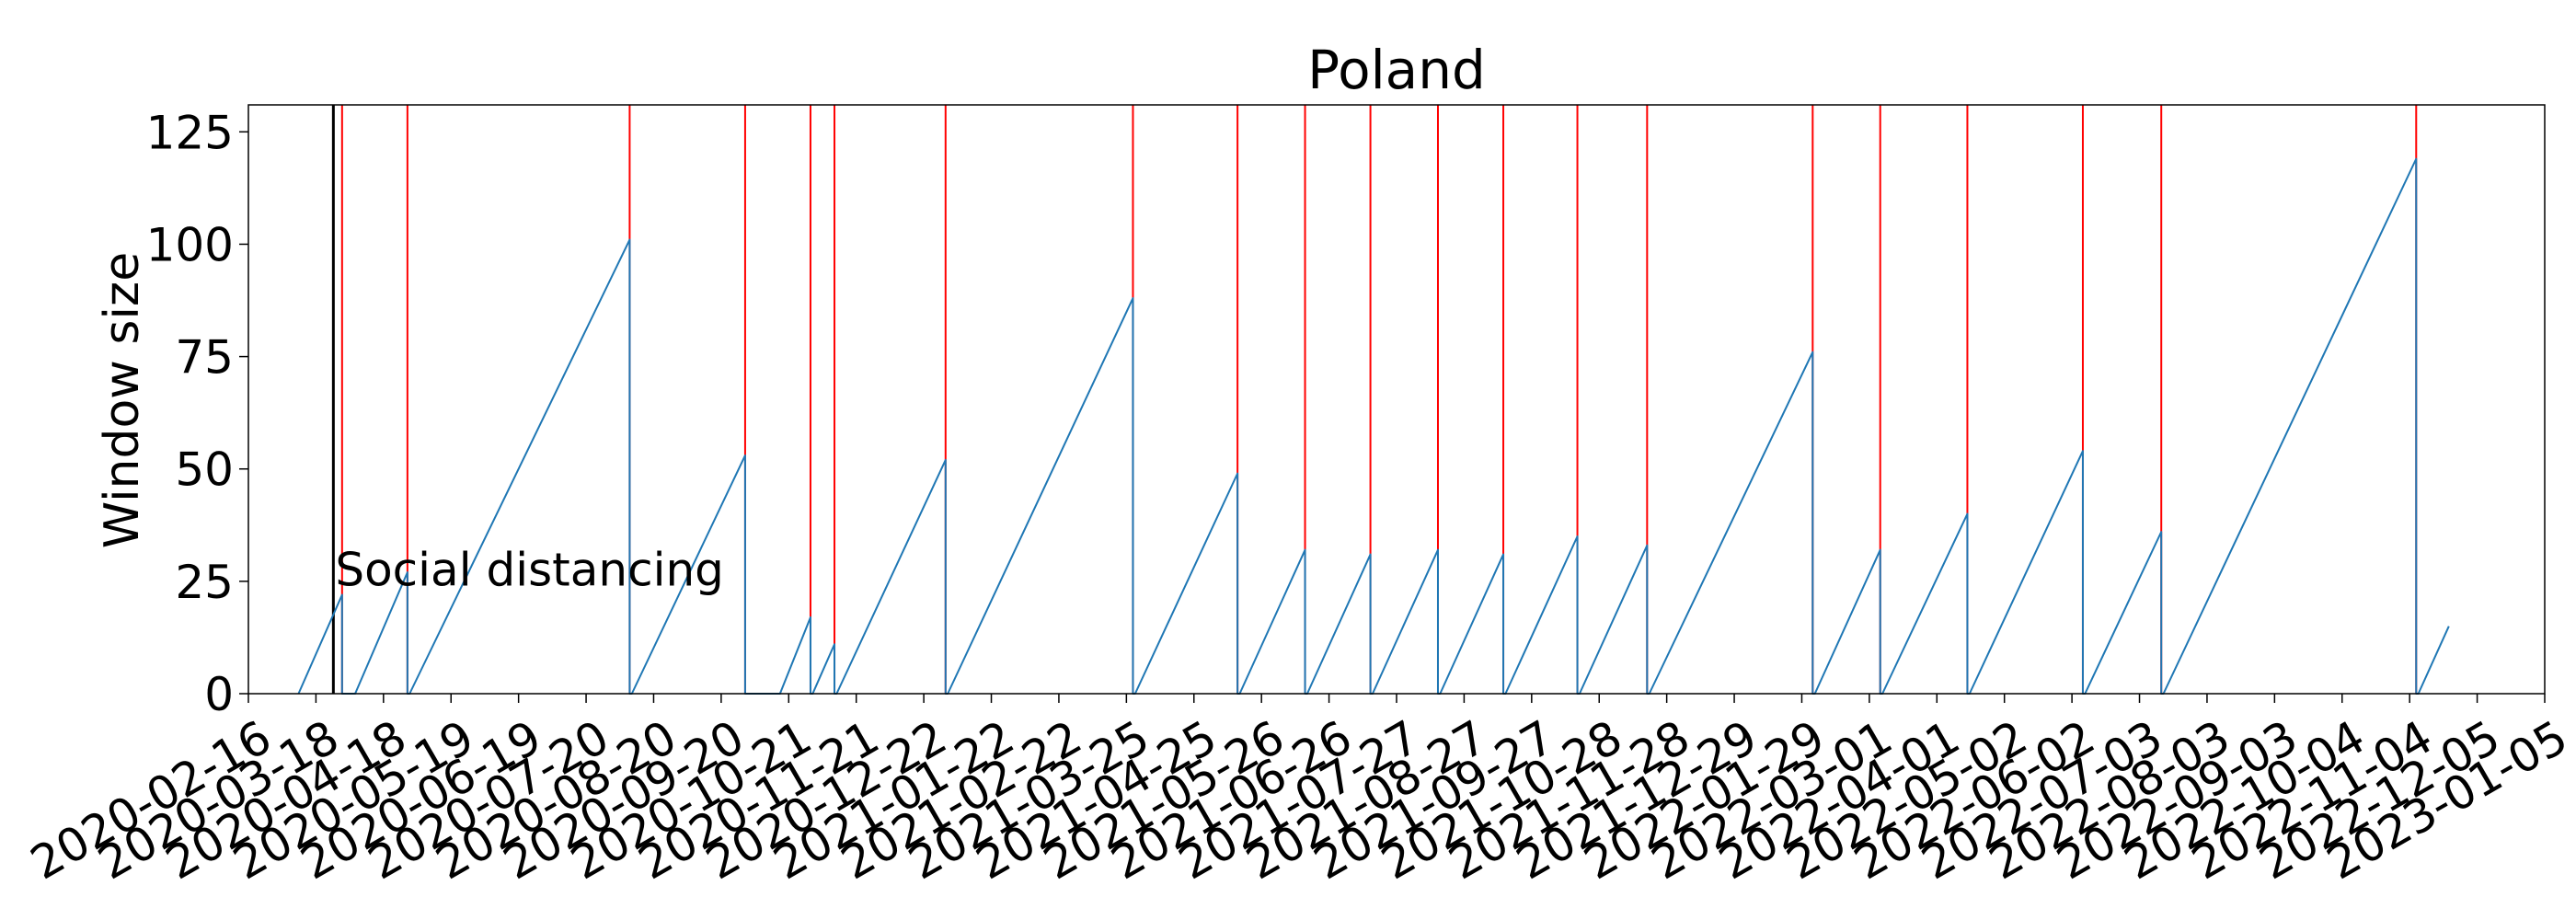 This screenshot has width=2576, height=920. I want to click on event-annotation: Social distancing, so click(529, 570).